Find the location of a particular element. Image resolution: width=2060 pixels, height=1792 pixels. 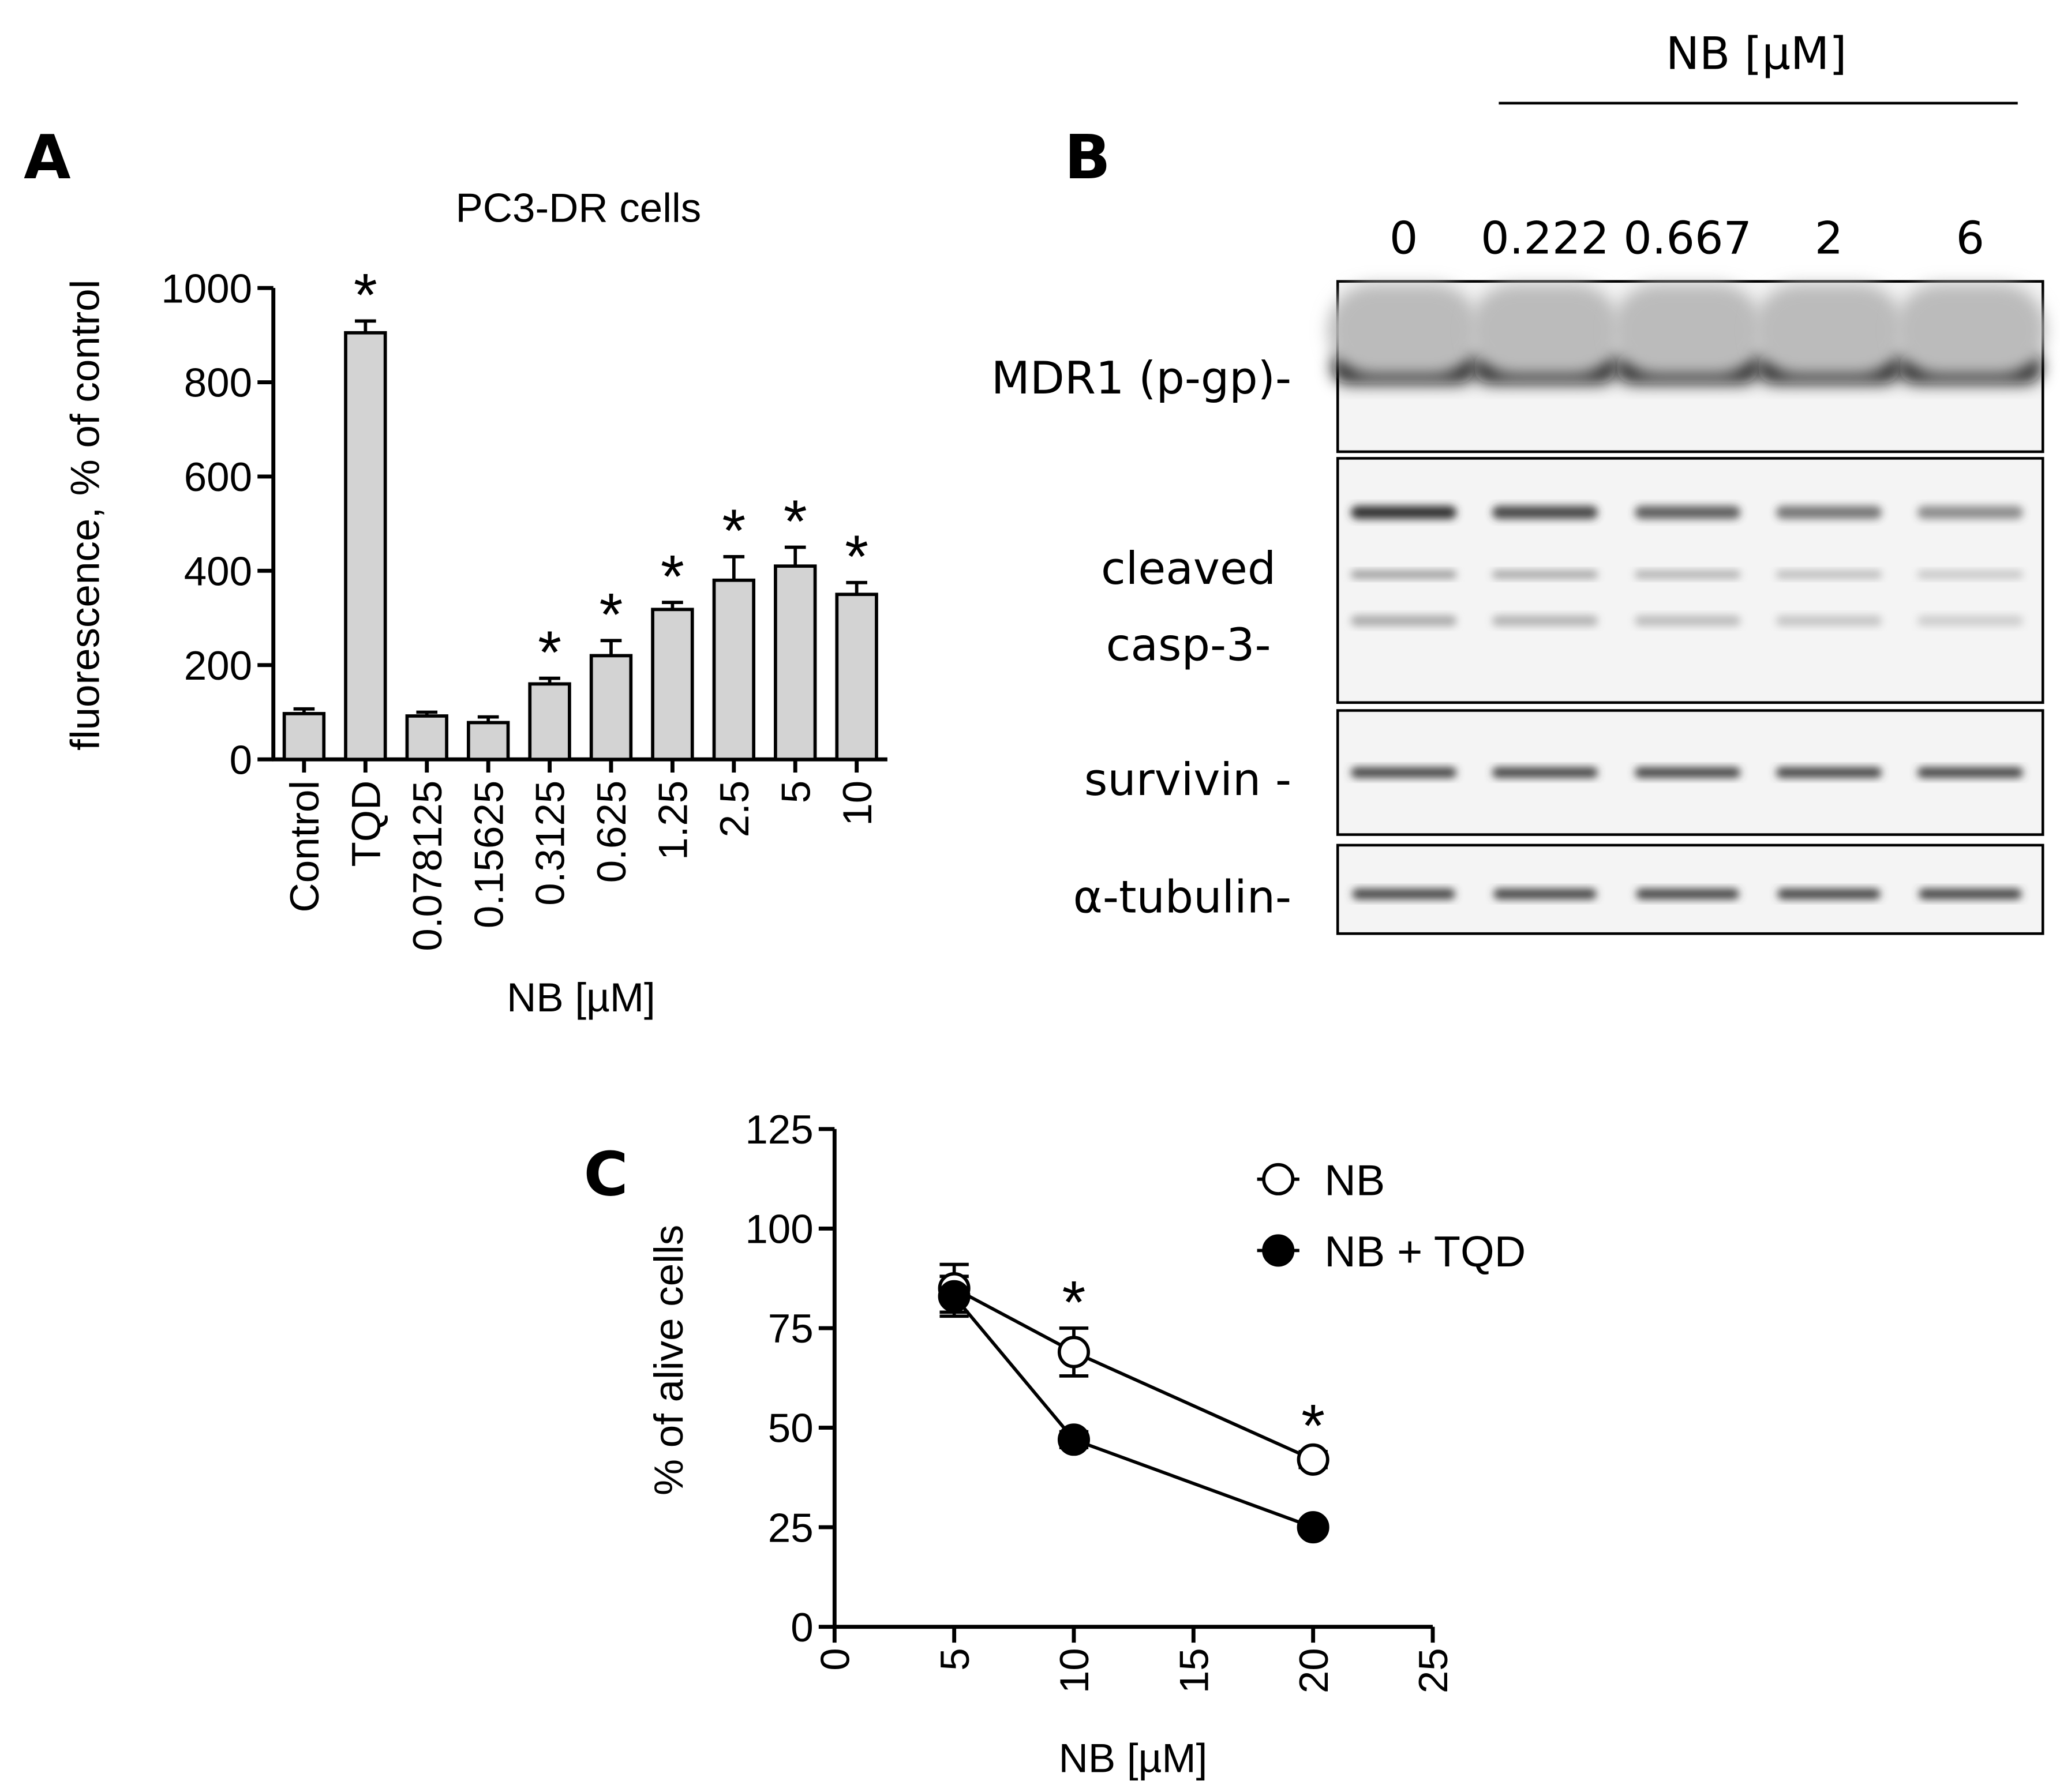

x-tick-label: 1.25 is located at coordinates (673, 820).